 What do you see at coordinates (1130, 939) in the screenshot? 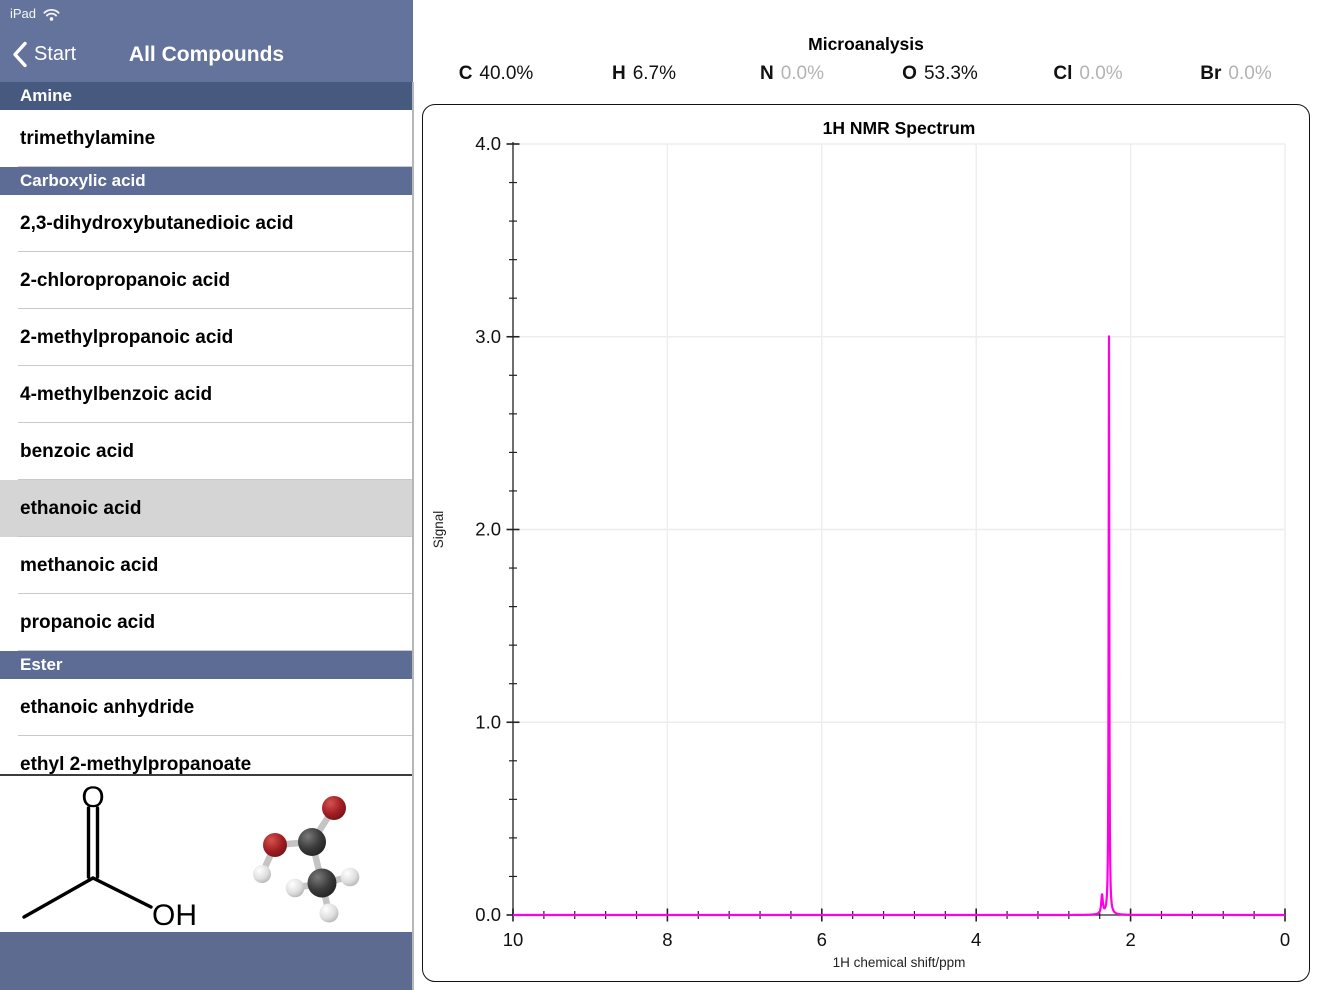
I see `x-tick-label: 2` at bounding box center [1130, 939].